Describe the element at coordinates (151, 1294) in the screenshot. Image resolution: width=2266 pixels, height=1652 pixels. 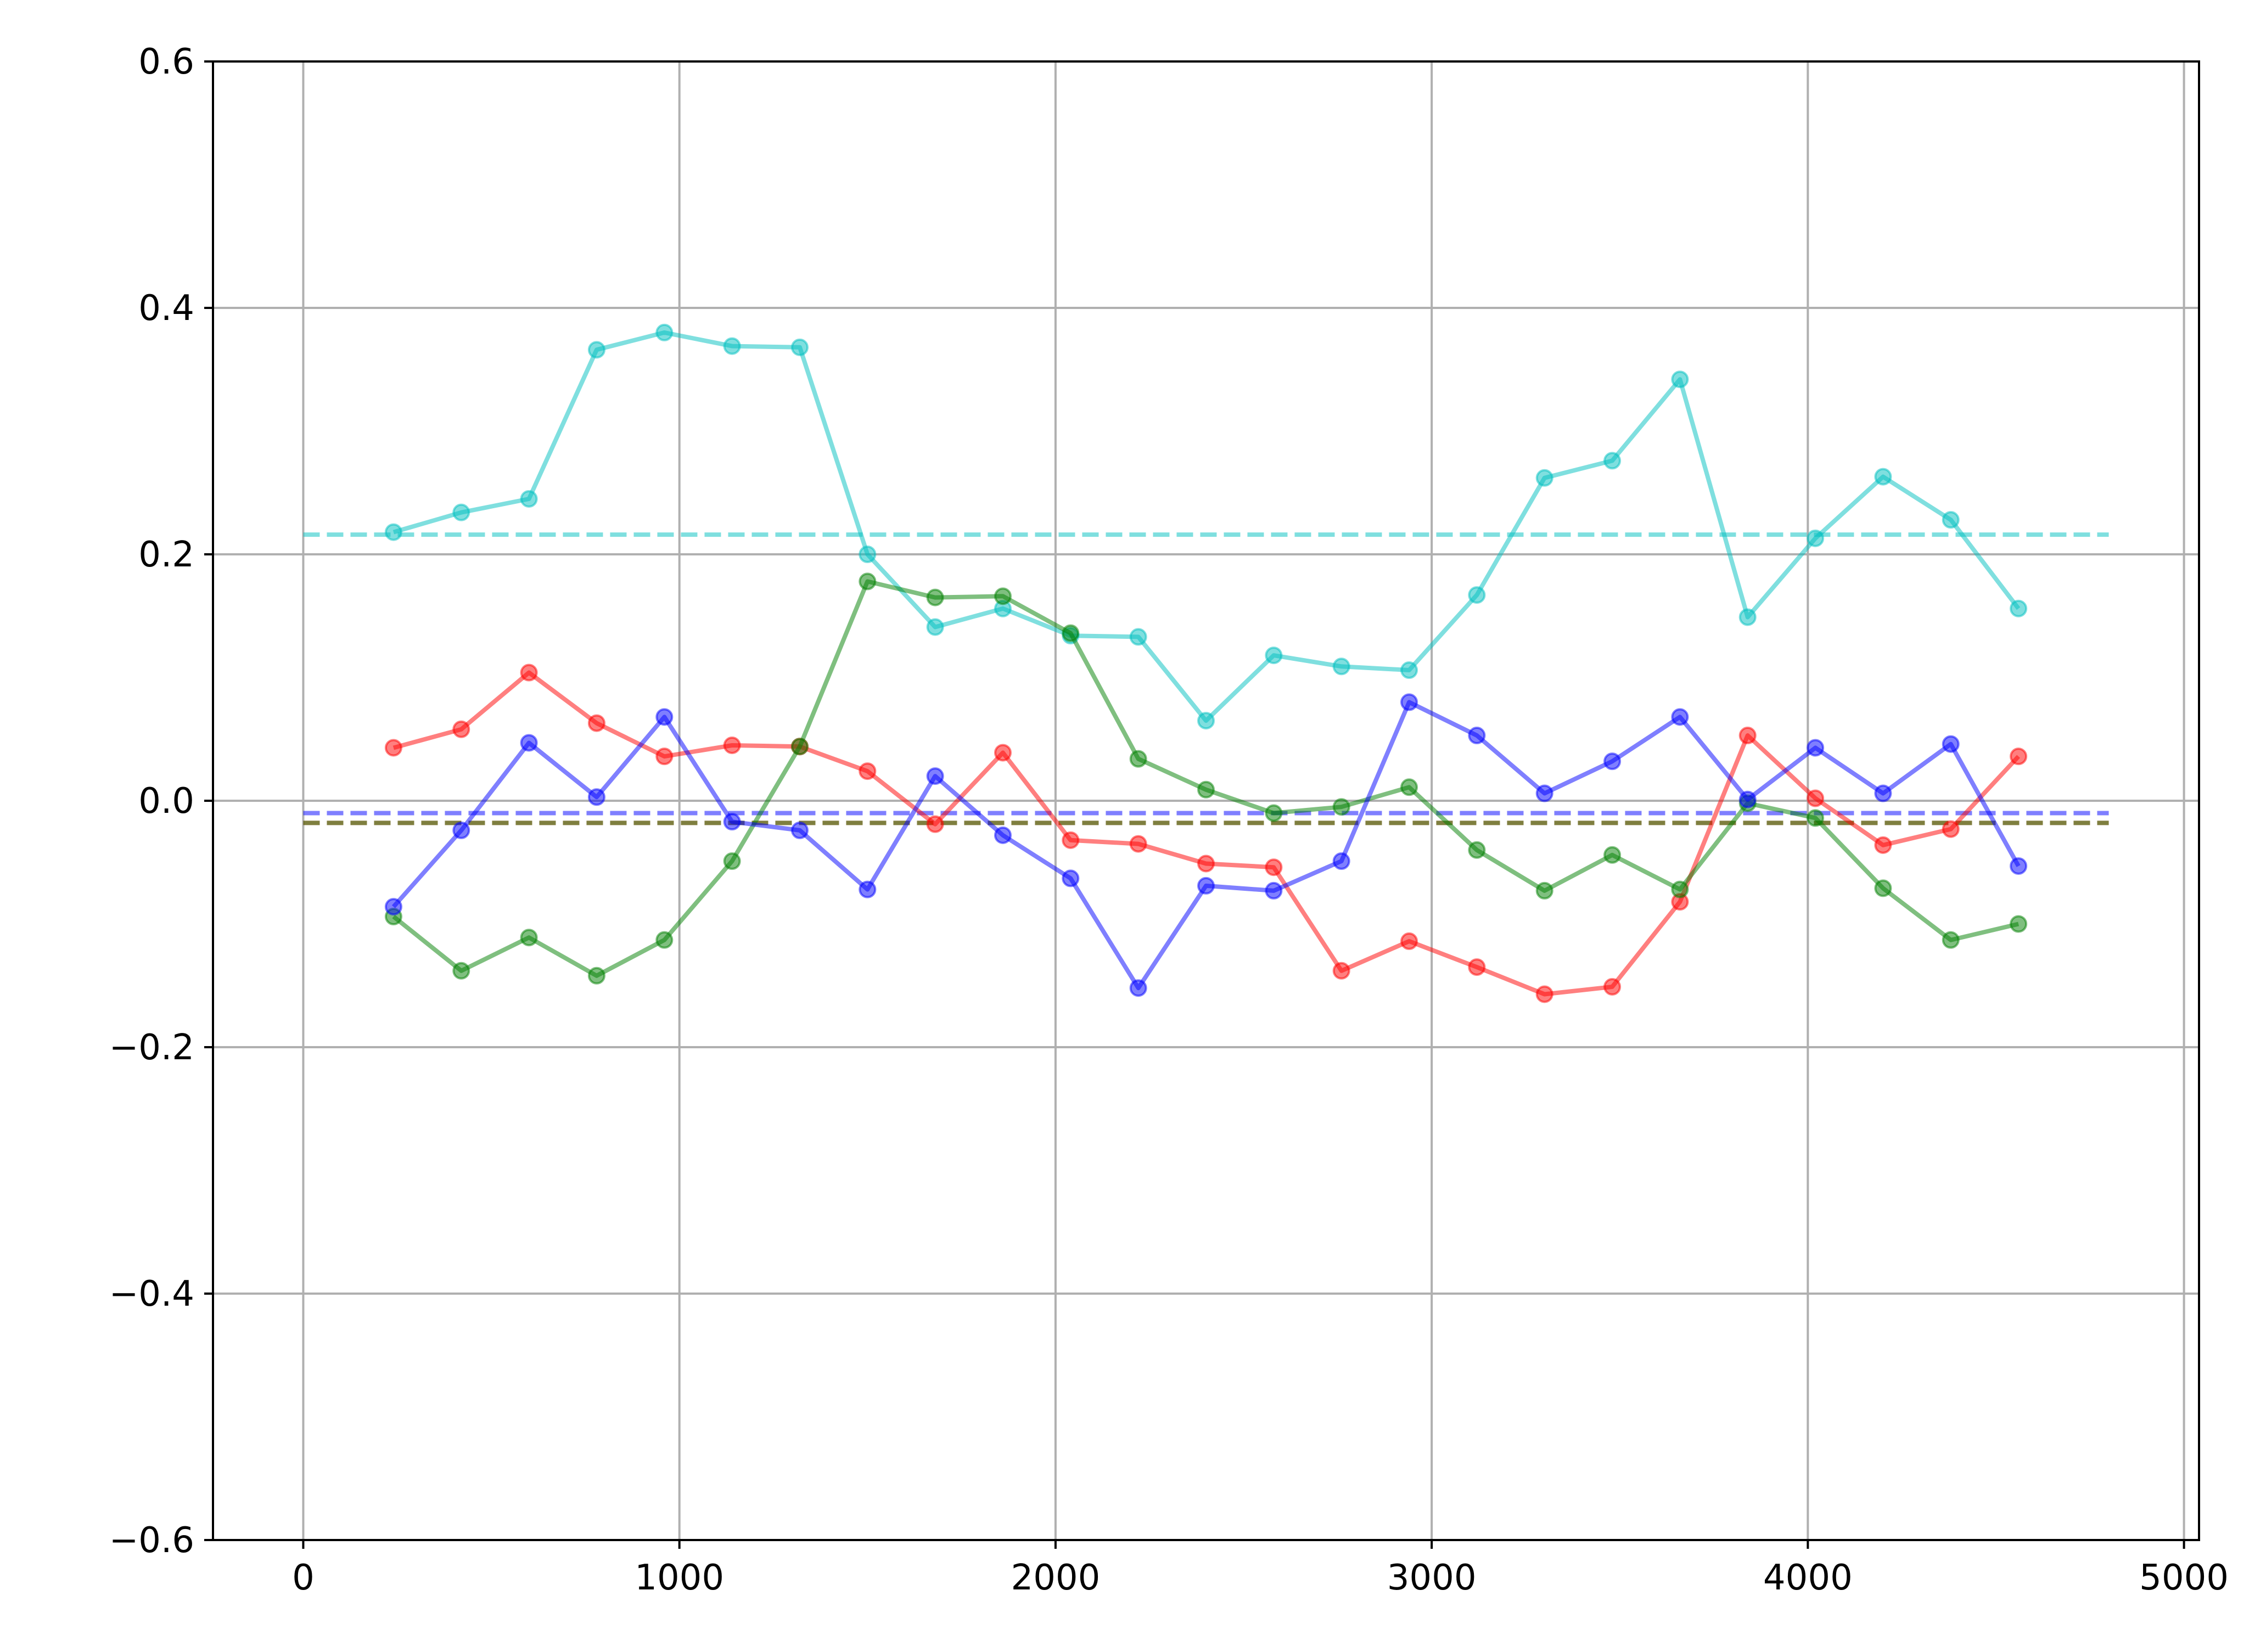
I see `y-tick-label: −0.4` at that location.